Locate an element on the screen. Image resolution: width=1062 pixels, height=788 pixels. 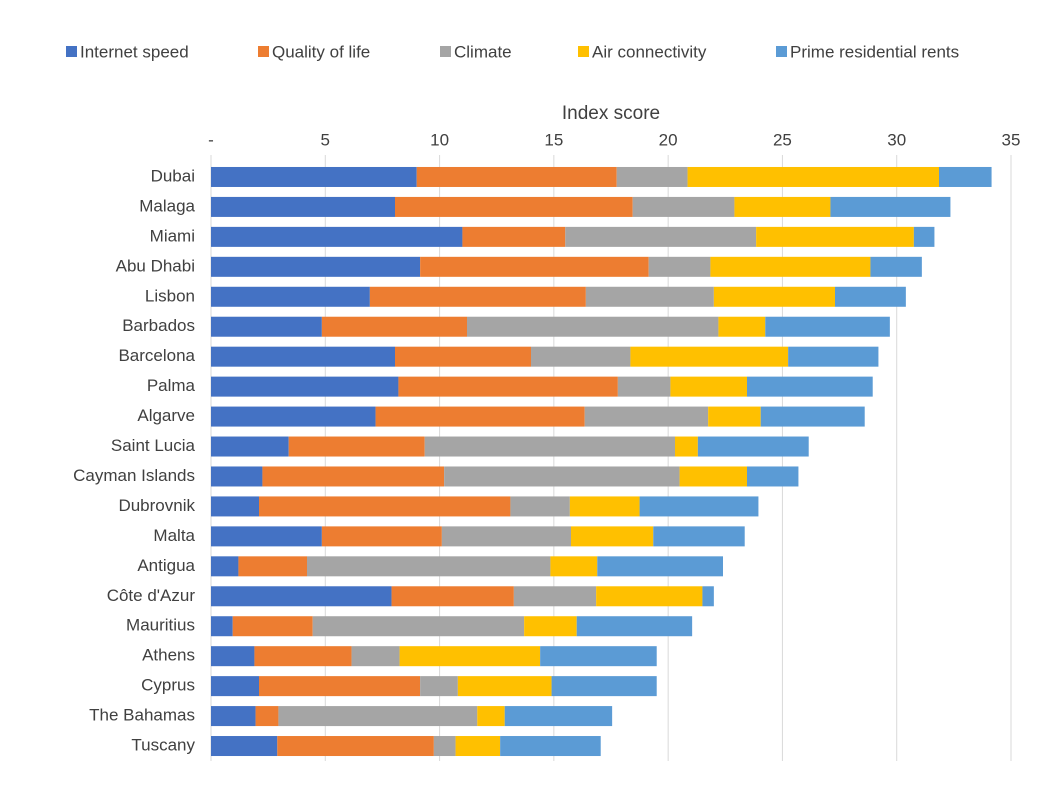
y-tick-label: Mauritius is located at coordinates (160, 625).